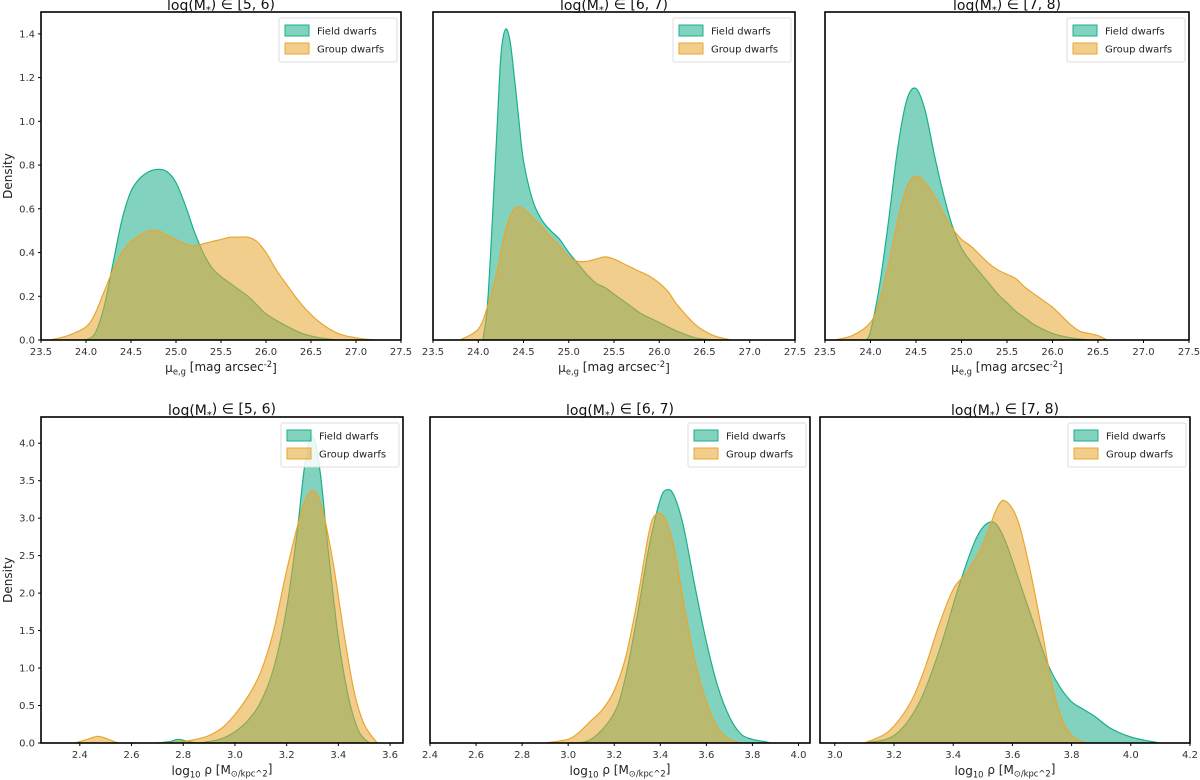 Image resolution: width=1200 pixels, height=780 pixels. Describe the element at coordinates (80, 755) in the screenshot. I see `x-tick-label: 2.4` at that location.